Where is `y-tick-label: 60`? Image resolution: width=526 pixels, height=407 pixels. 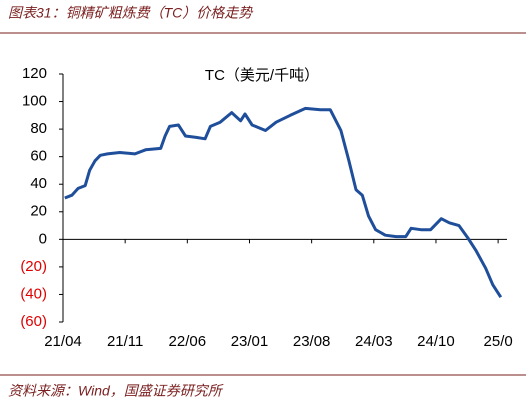
y-tick-label: 60 is located at coordinates (38, 156).